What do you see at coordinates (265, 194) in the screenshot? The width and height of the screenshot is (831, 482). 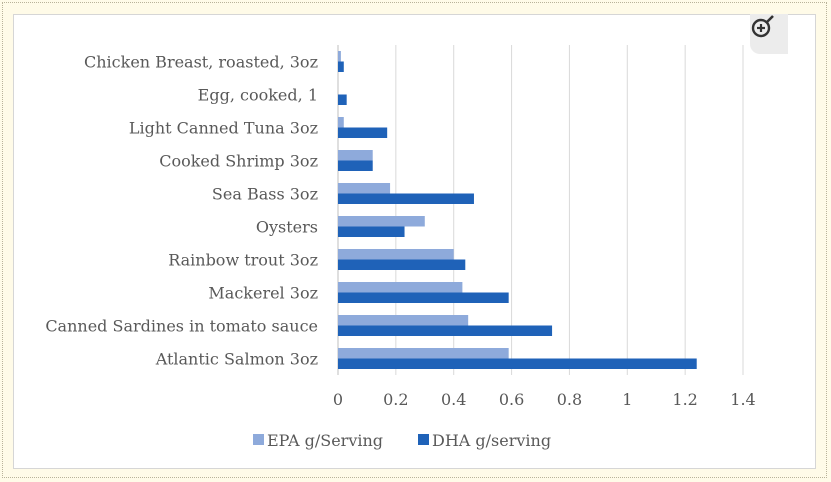 I see `category-label: Sea Bass 3oz` at bounding box center [265, 194].